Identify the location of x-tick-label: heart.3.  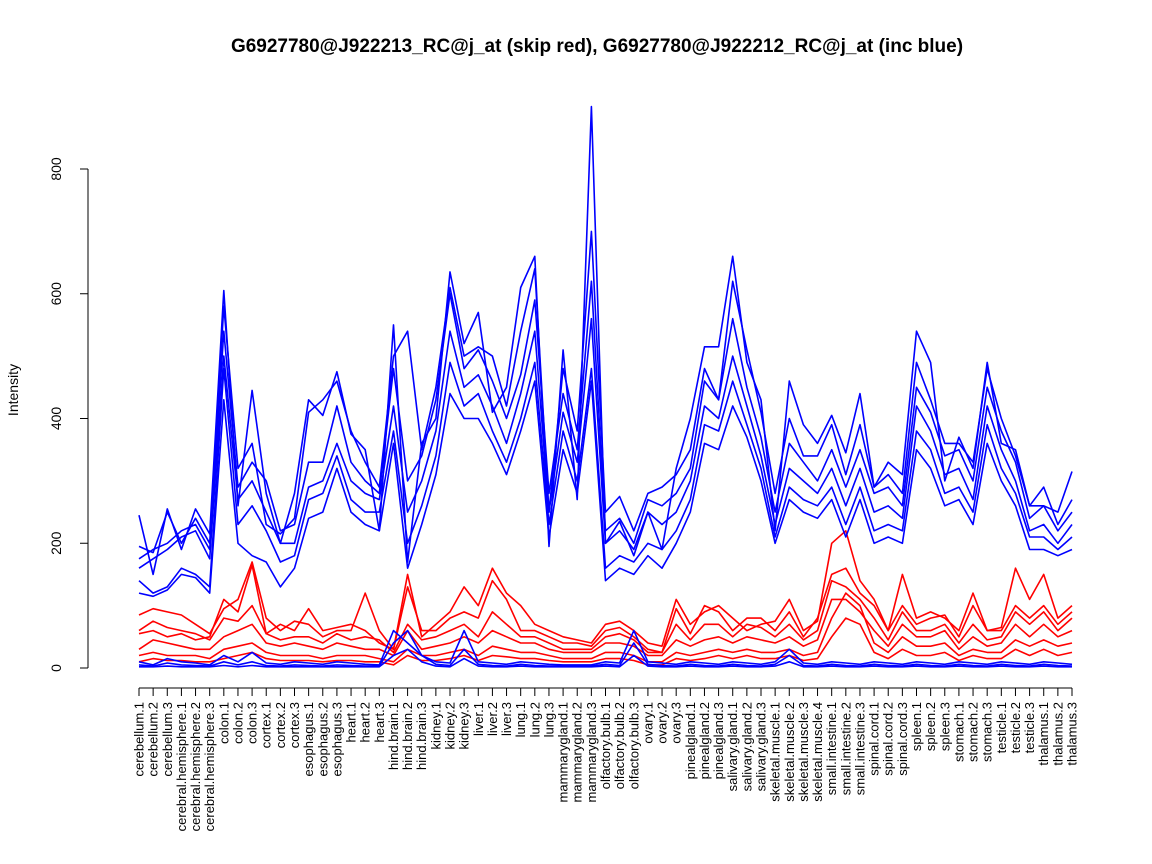
(379, 722).